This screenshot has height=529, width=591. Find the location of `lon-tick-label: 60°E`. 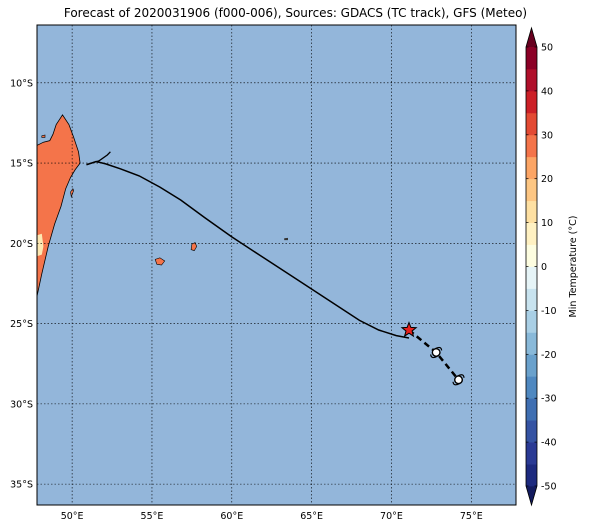

lon-tick-label: 60°E is located at coordinates (231, 516).